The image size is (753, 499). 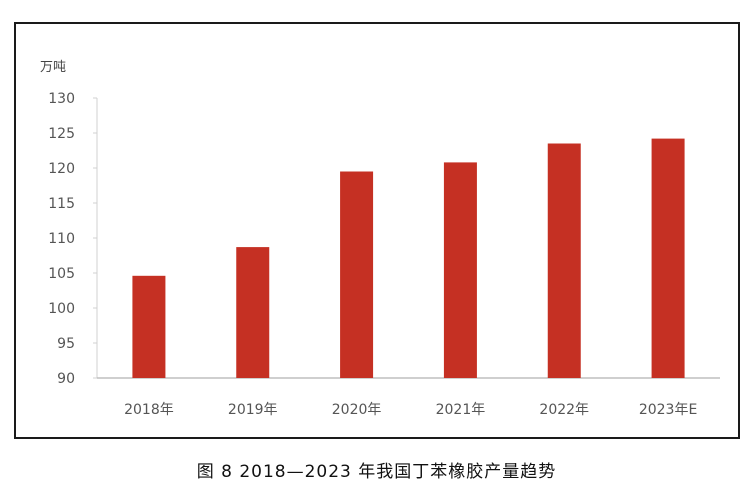 I want to click on y-tick-label: 125, so click(x=61, y=134).